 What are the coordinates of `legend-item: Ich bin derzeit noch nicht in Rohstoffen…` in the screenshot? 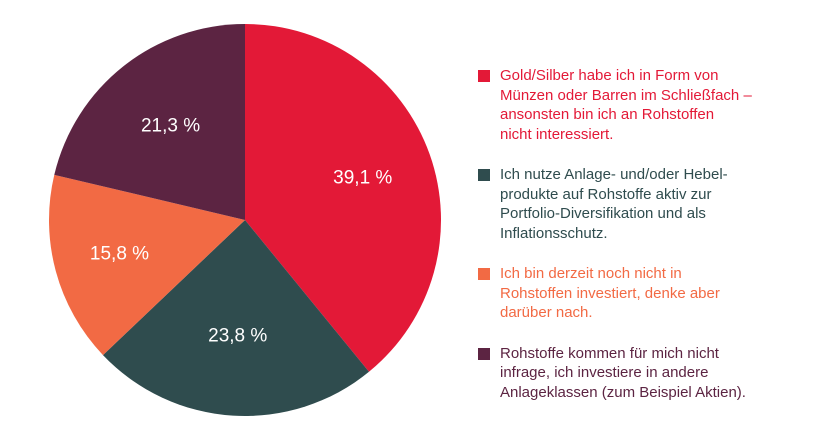 It's located at (653, 293).